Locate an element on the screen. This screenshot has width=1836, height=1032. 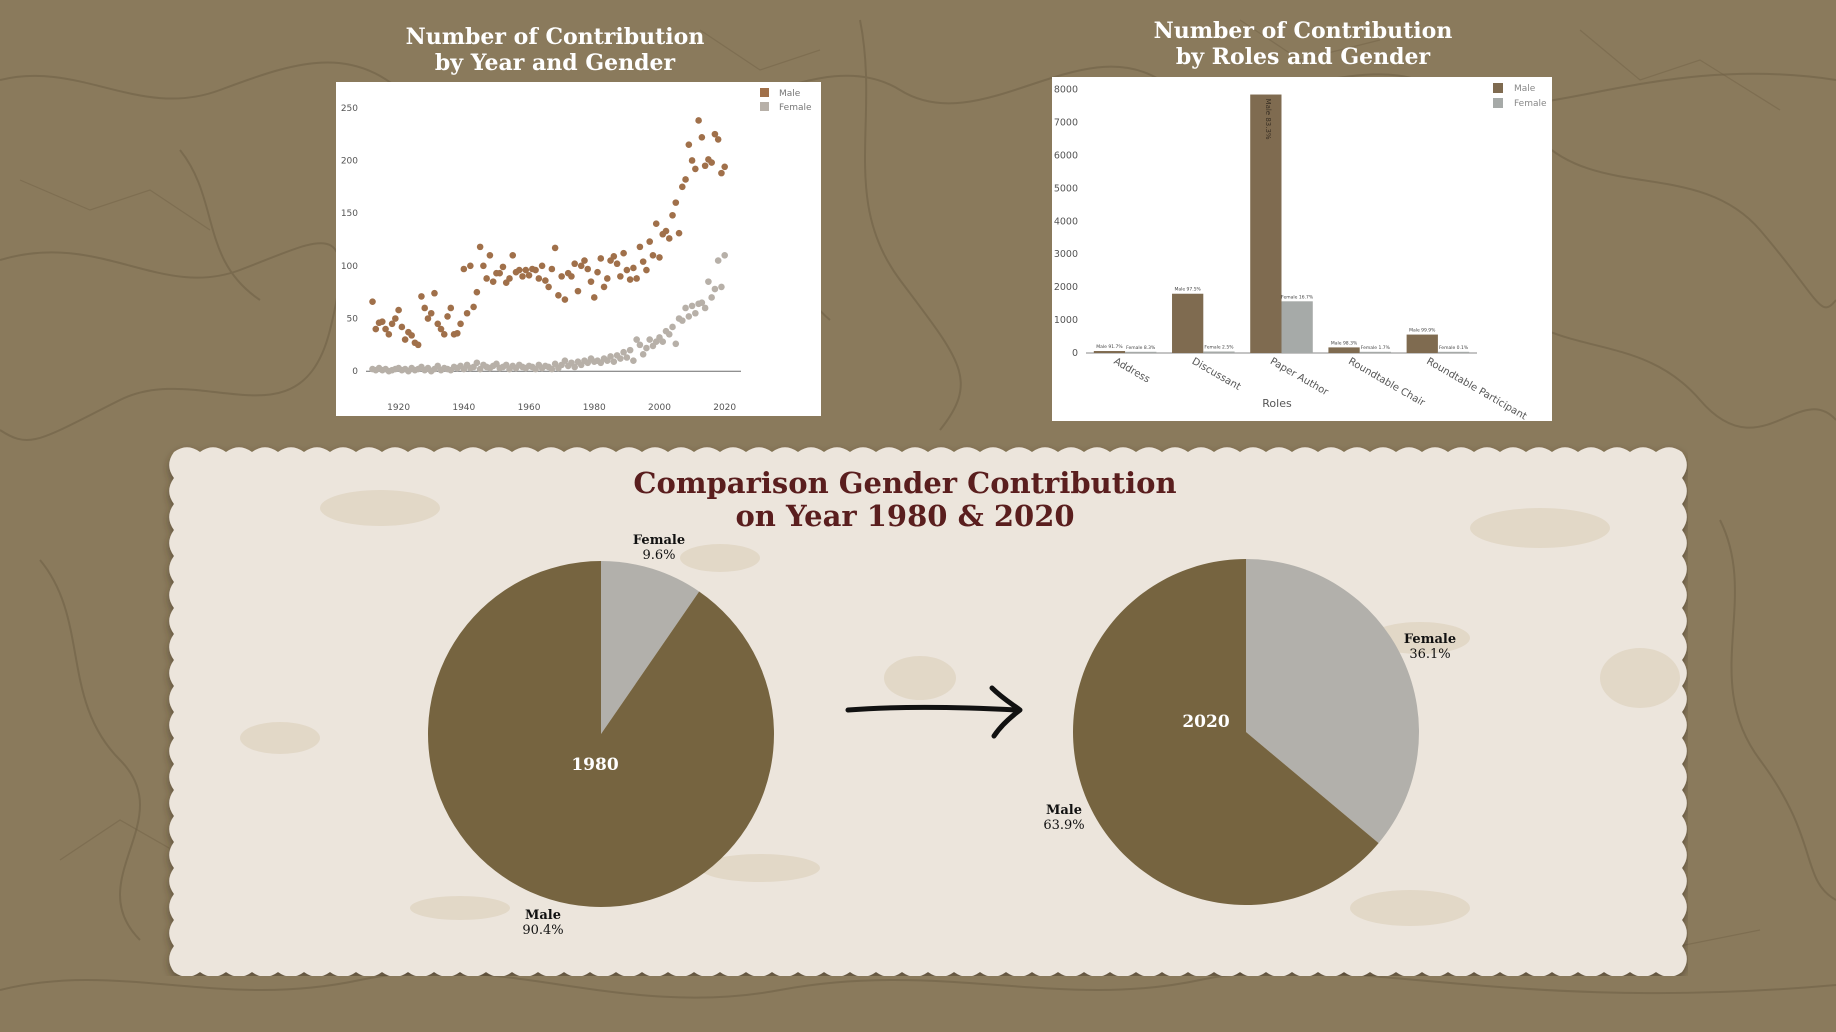
pie2020-male-label: Male 63.9% is located at coordinates (1064, 818).